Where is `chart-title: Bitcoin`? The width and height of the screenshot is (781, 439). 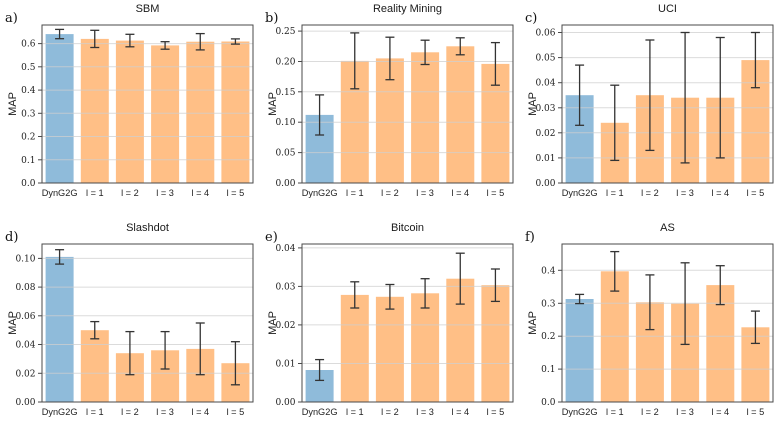 chart-title: Bitcoin is located at coordinates (407, 228).